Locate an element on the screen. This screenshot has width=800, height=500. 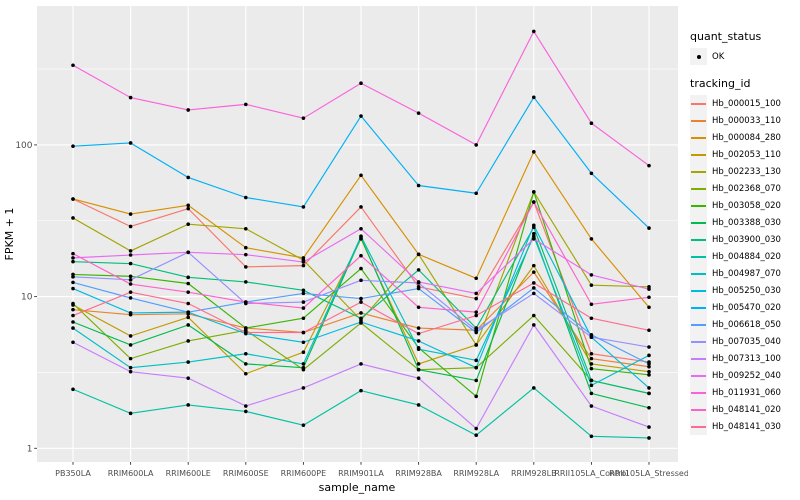
legend-entry-label: Hb_005470_020 is located at coordinates (746, 307).